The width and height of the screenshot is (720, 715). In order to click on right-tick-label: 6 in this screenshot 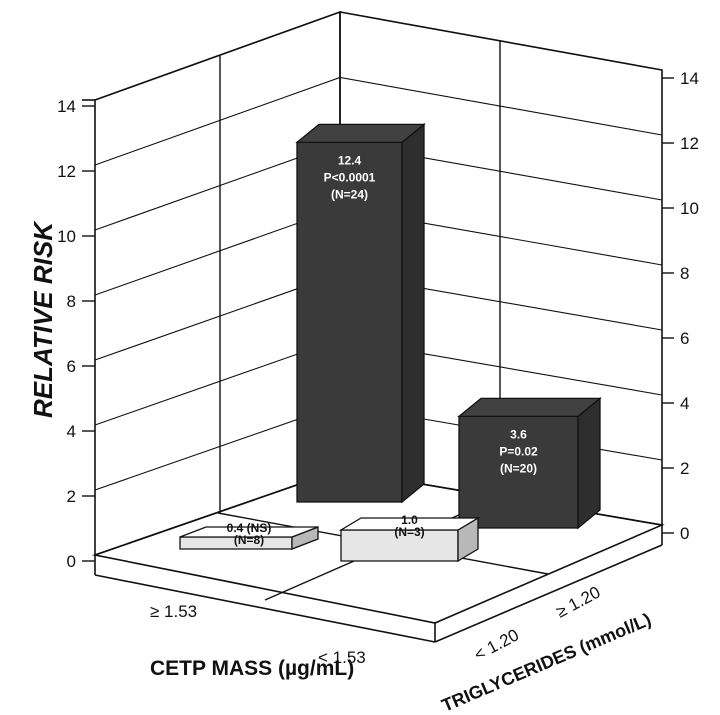, I will do `click(684, 338)`.